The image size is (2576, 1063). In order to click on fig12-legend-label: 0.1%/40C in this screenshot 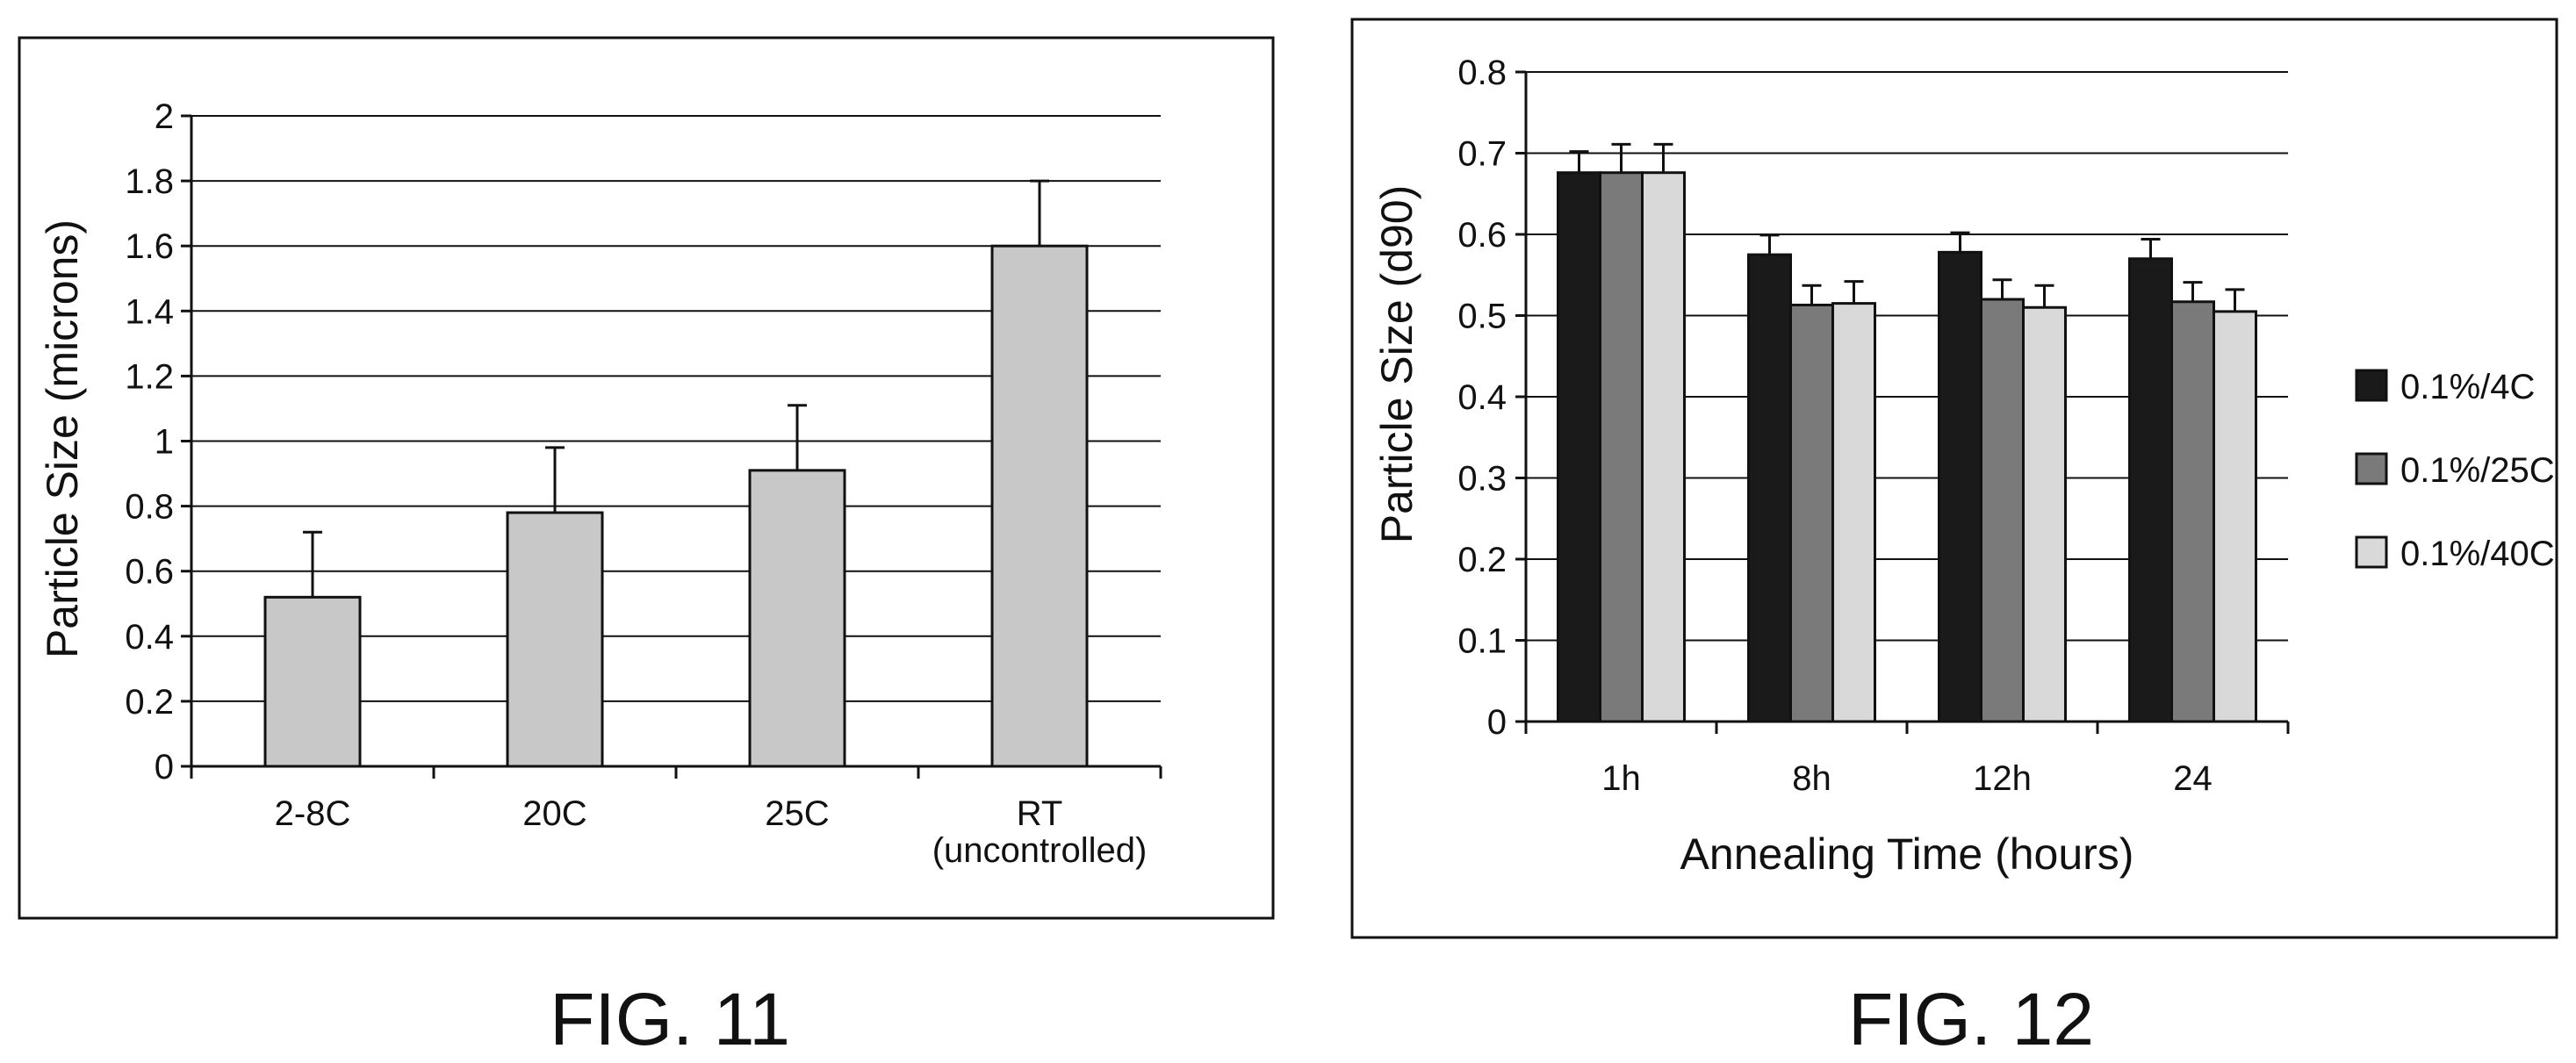, I will do `click(2477, 554)`.